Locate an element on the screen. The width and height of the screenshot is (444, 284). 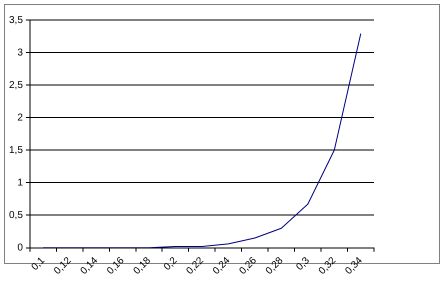
x-tick-label: 0,2 is located at coordinates (171, 263).